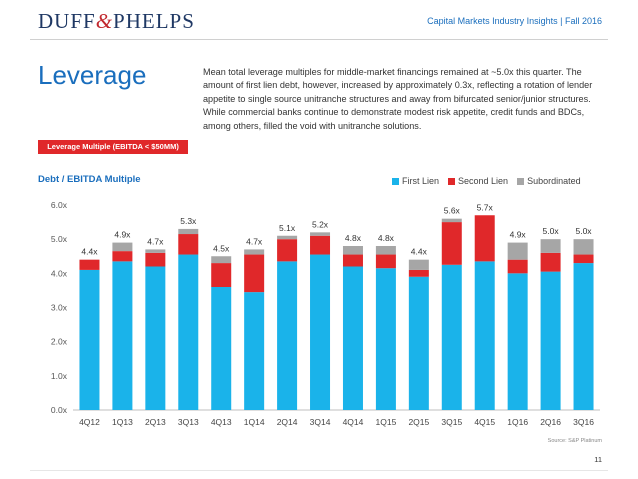 The height and width of the screenshot is (479, 638). What do you see at coordinates (59, 239) in the screenshot?
I see `y-tick-label: 5.0x` at bounding box center [59, 239].